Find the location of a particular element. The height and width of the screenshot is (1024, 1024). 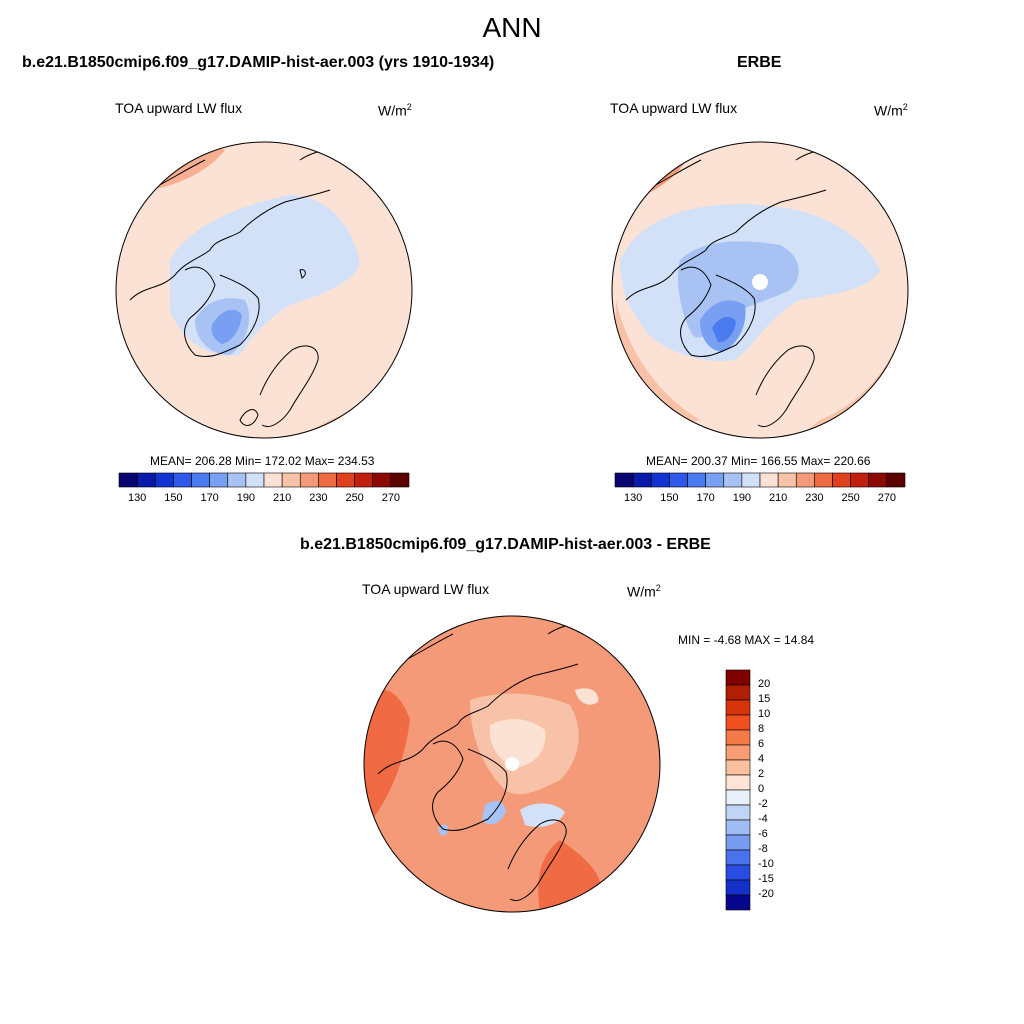

panel3-colorbar is located at coordinates (738, 790).